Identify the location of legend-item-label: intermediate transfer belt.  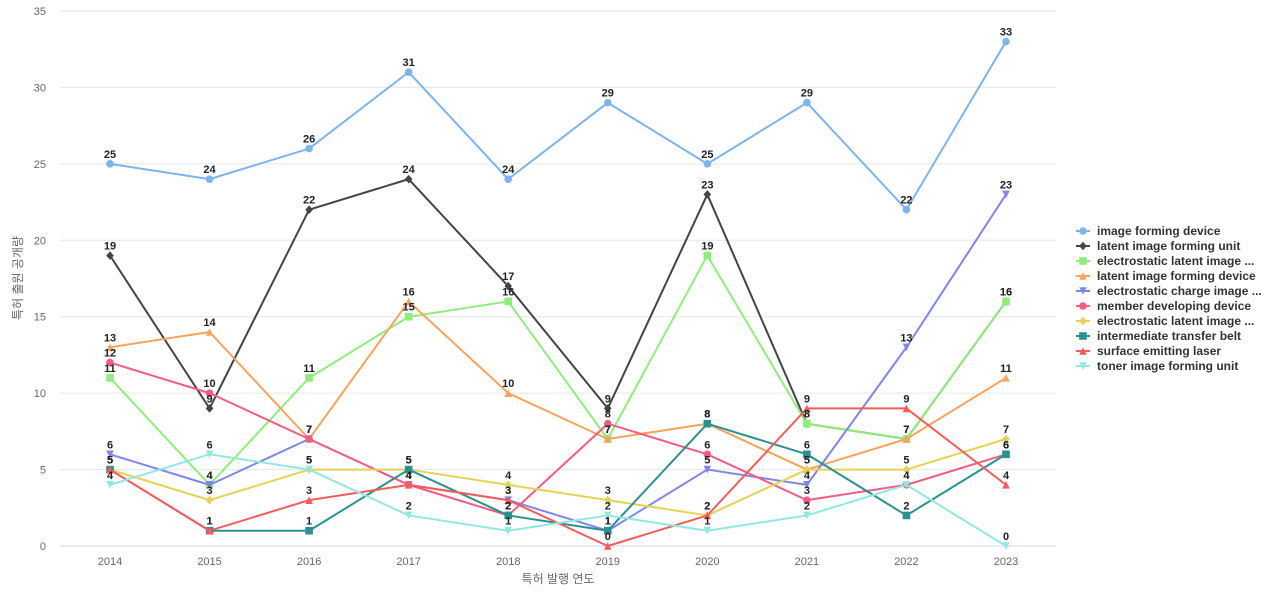
(1169, 336).